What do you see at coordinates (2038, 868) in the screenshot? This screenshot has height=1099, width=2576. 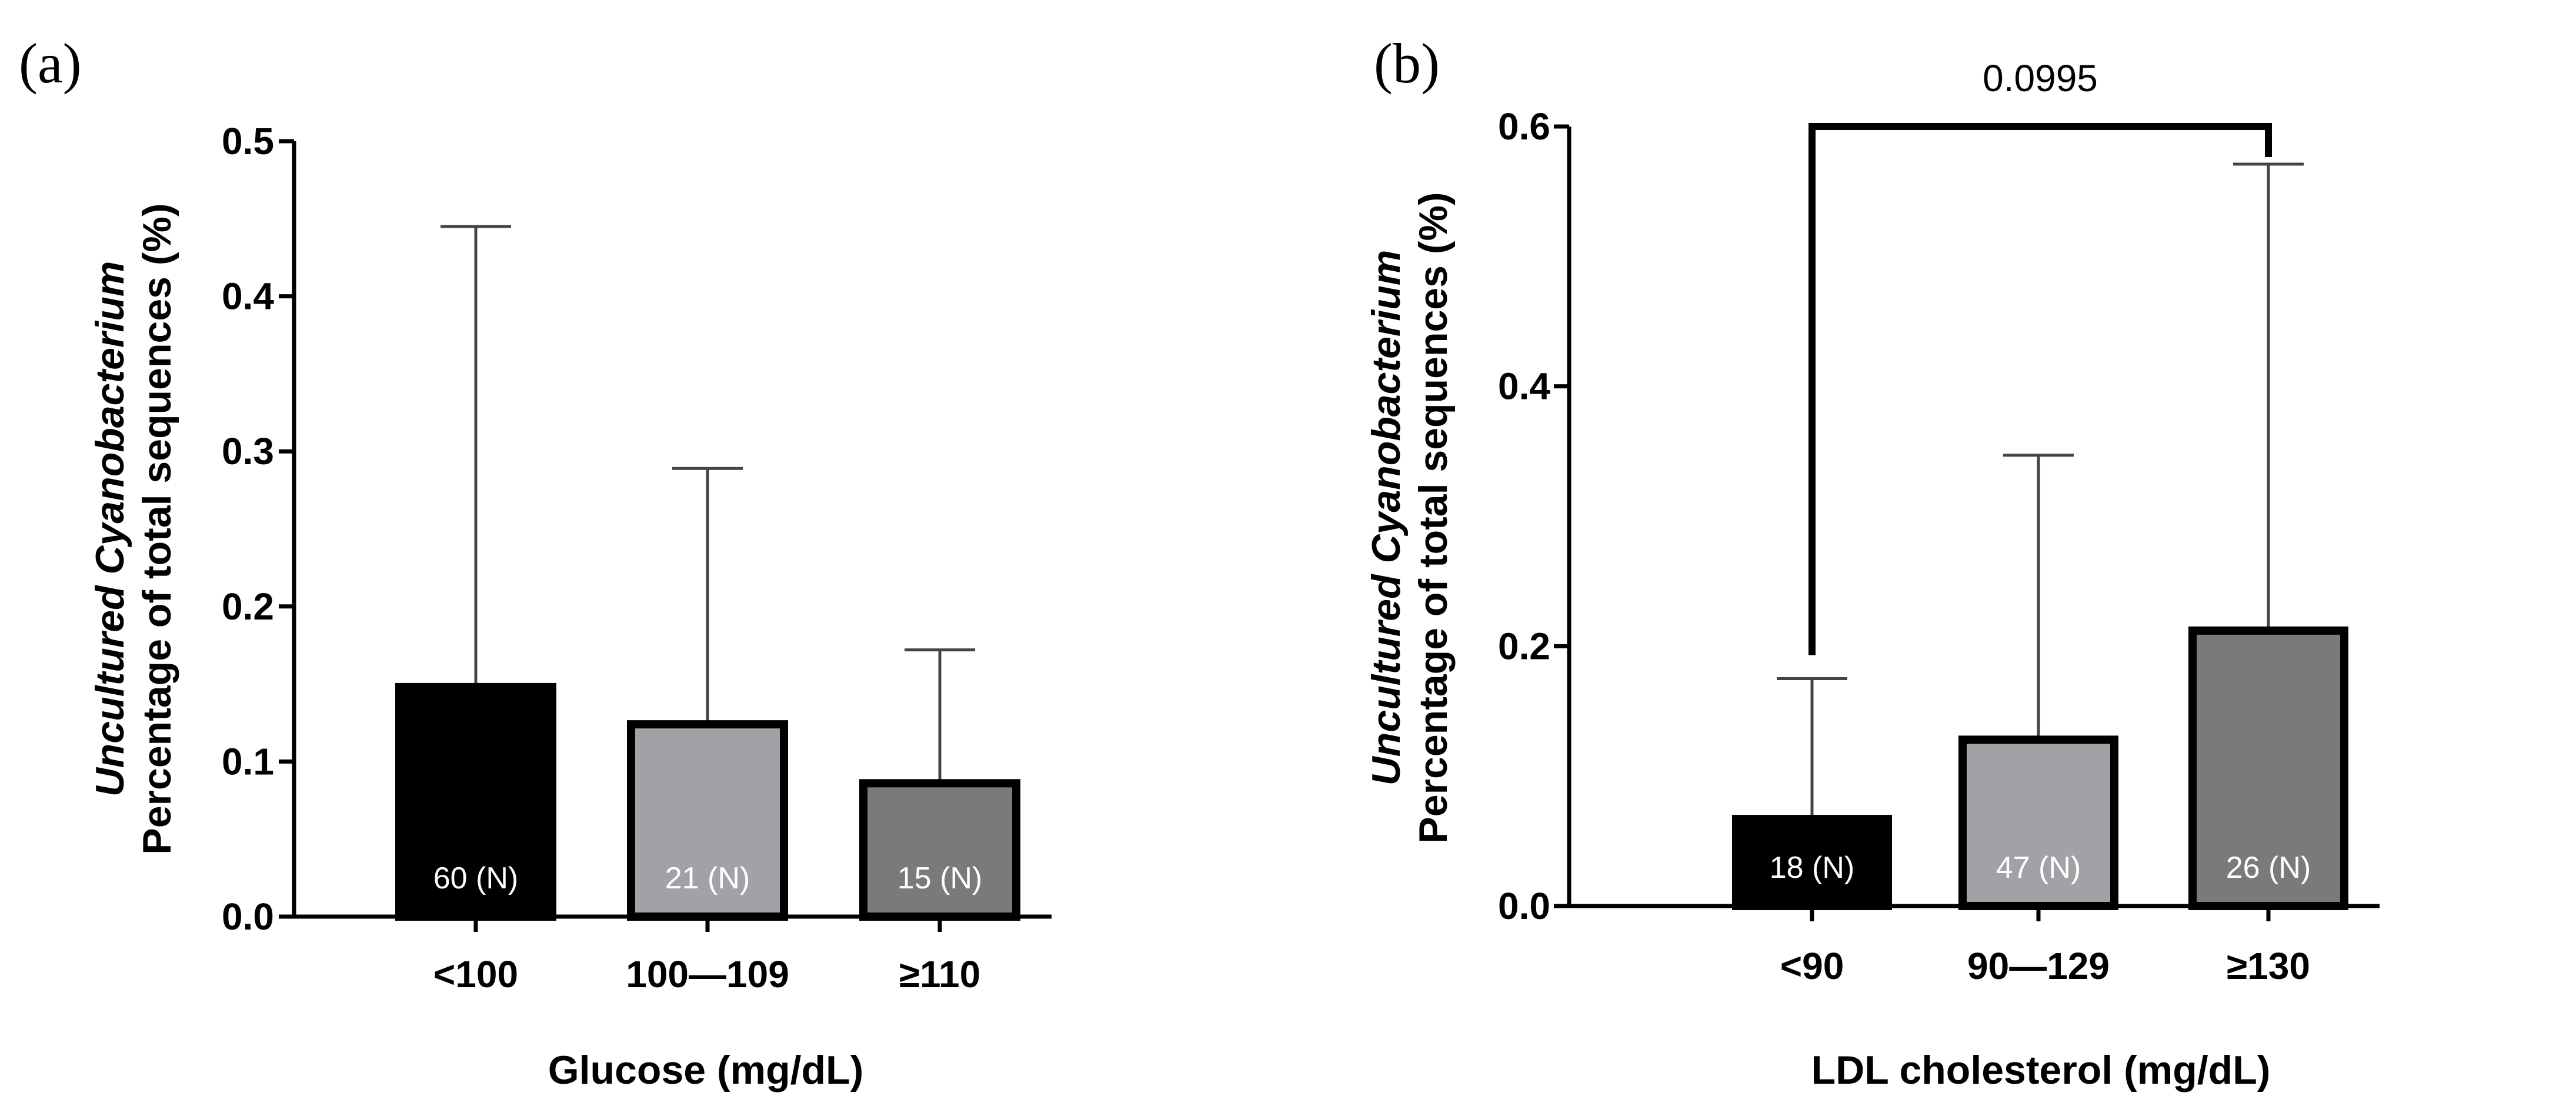 I see `panel-b-count-label-1: 47 (N)` at bounding box center [2038, 868].